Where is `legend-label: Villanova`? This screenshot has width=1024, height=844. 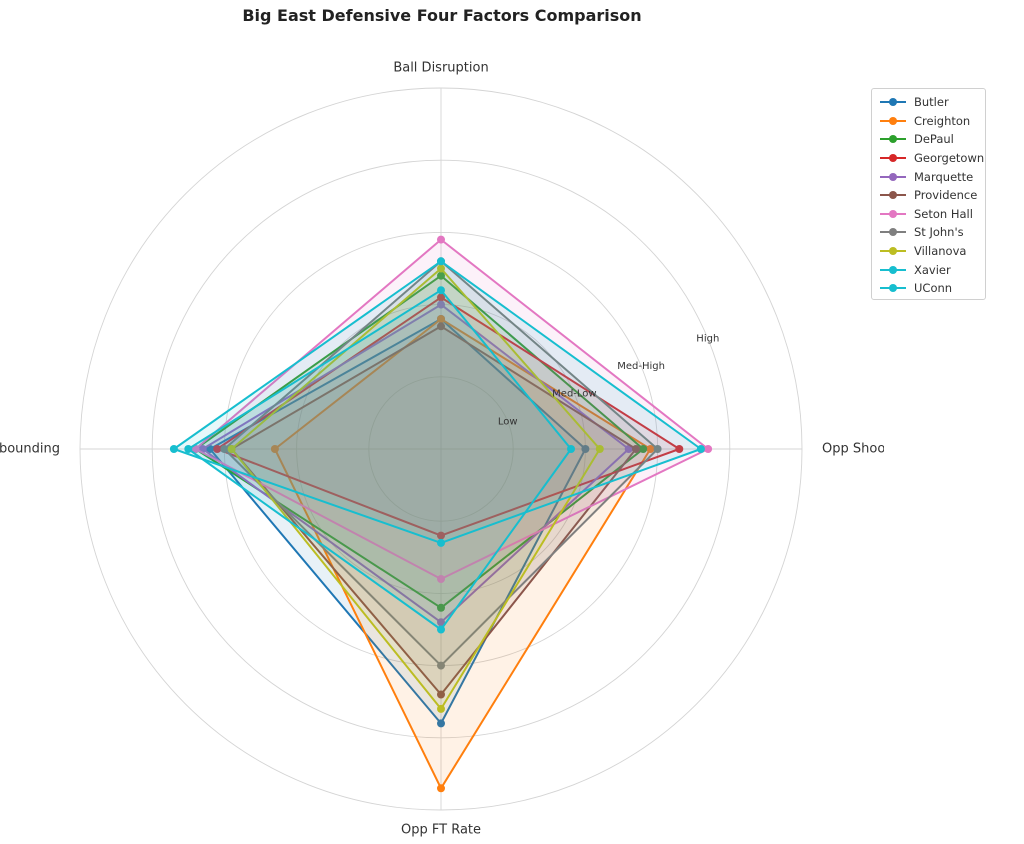 legend-label: Villanova is located at coordinates (940, 251).